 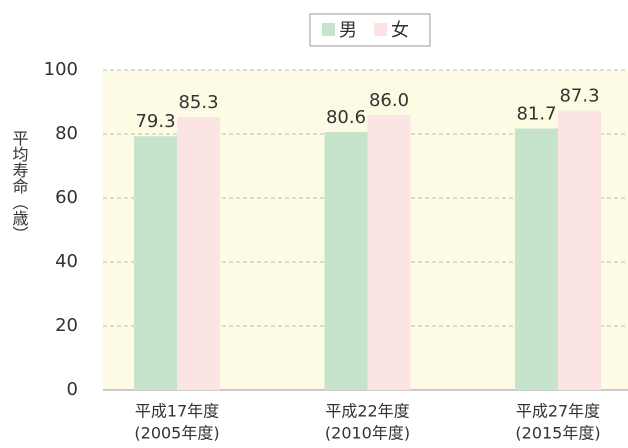 I want to click on x-tick-label: (2015年度), so click(x=557, y=433).